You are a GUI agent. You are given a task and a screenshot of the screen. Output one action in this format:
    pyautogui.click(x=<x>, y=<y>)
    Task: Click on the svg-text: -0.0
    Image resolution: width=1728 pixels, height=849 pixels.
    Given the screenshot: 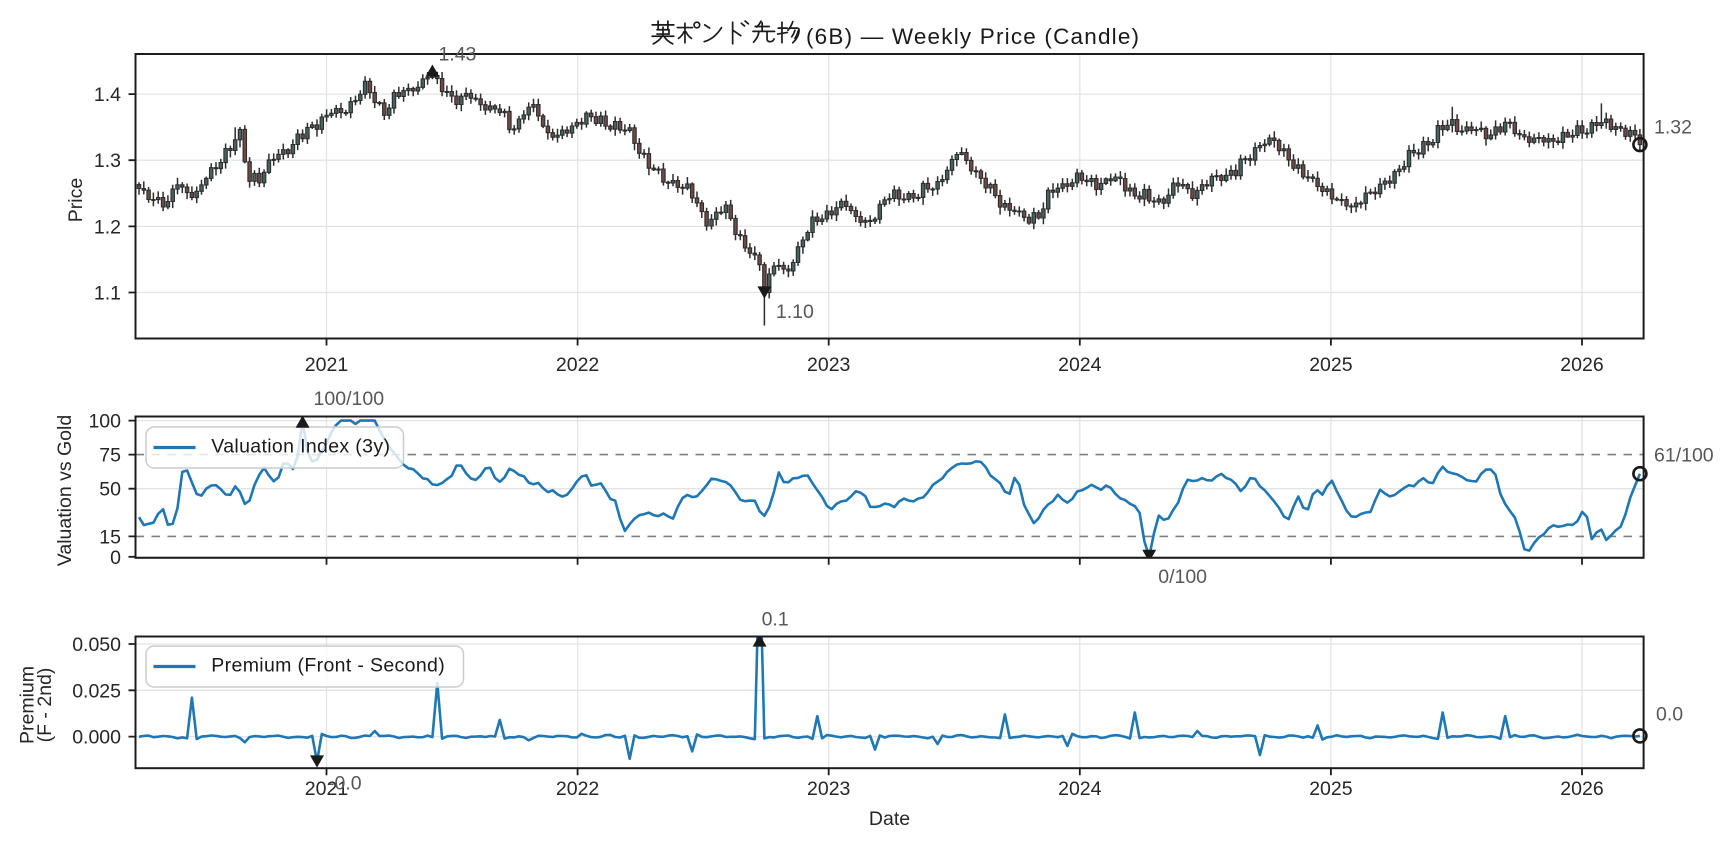 What is the action you would take?
    pyautogui.click(x=345, y=784)
    